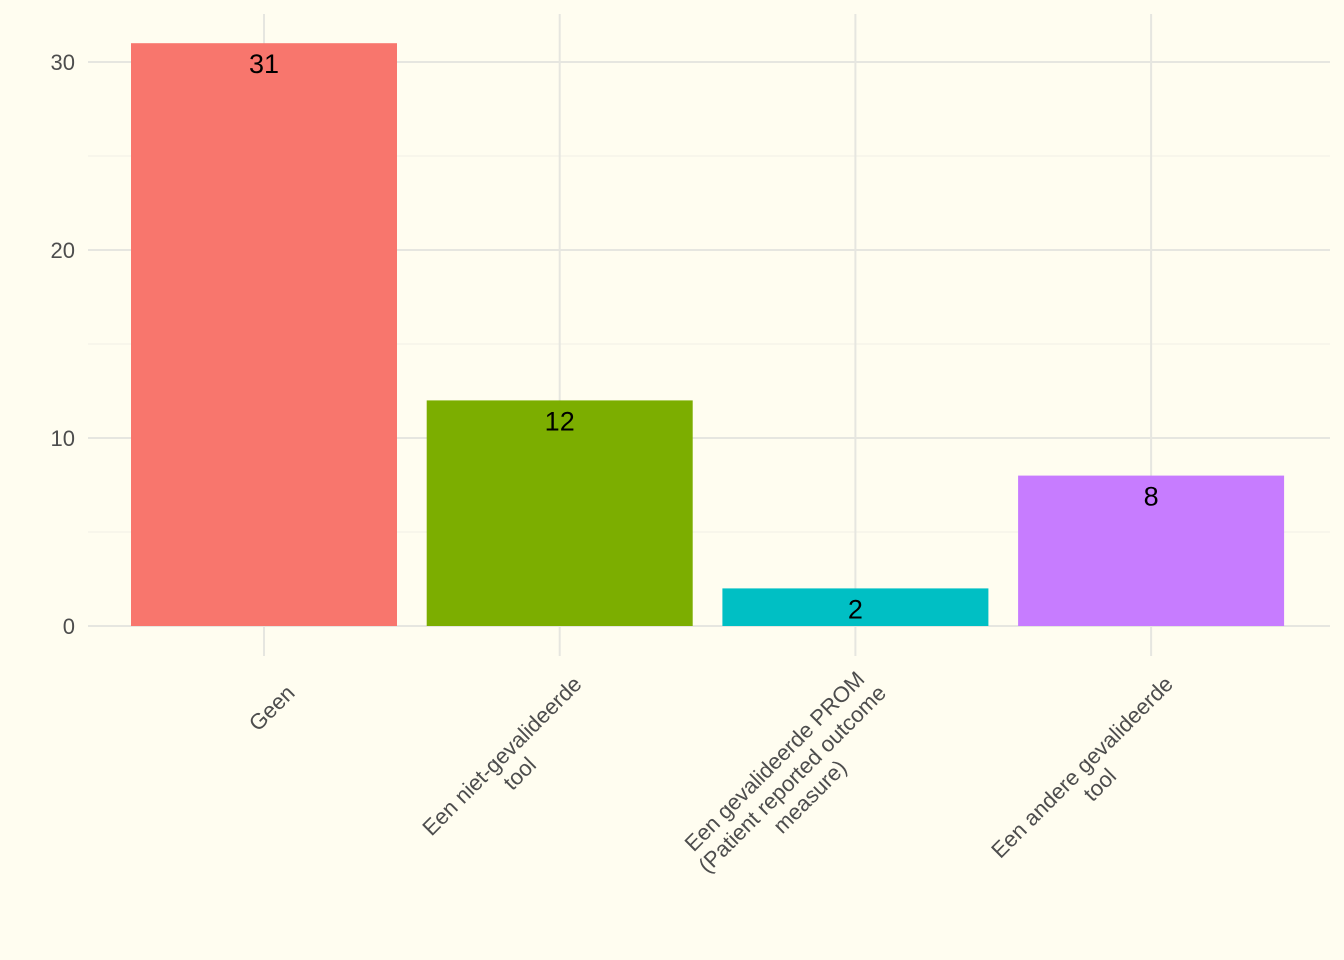  Describe the element at coordinates (560, 421) in the screenshot. I see `data-label: 12` at that location.